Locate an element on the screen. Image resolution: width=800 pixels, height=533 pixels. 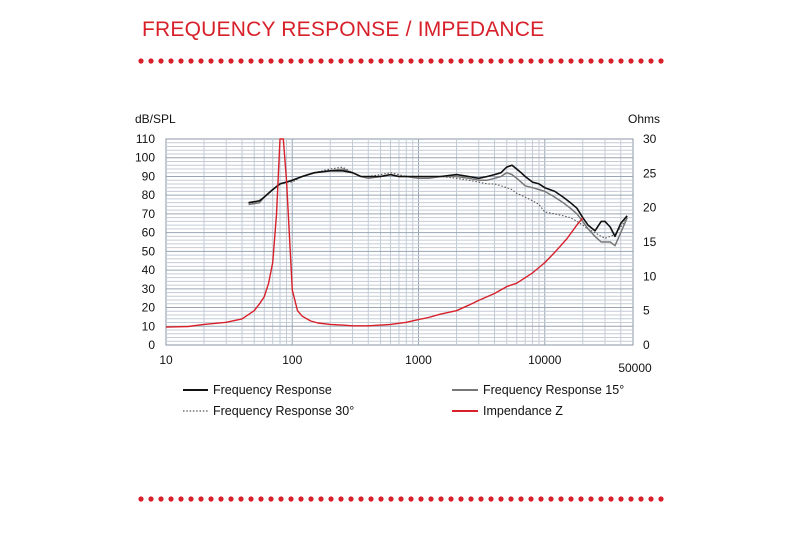
y-tick-label: 60 is located at coordinates (149, 233).